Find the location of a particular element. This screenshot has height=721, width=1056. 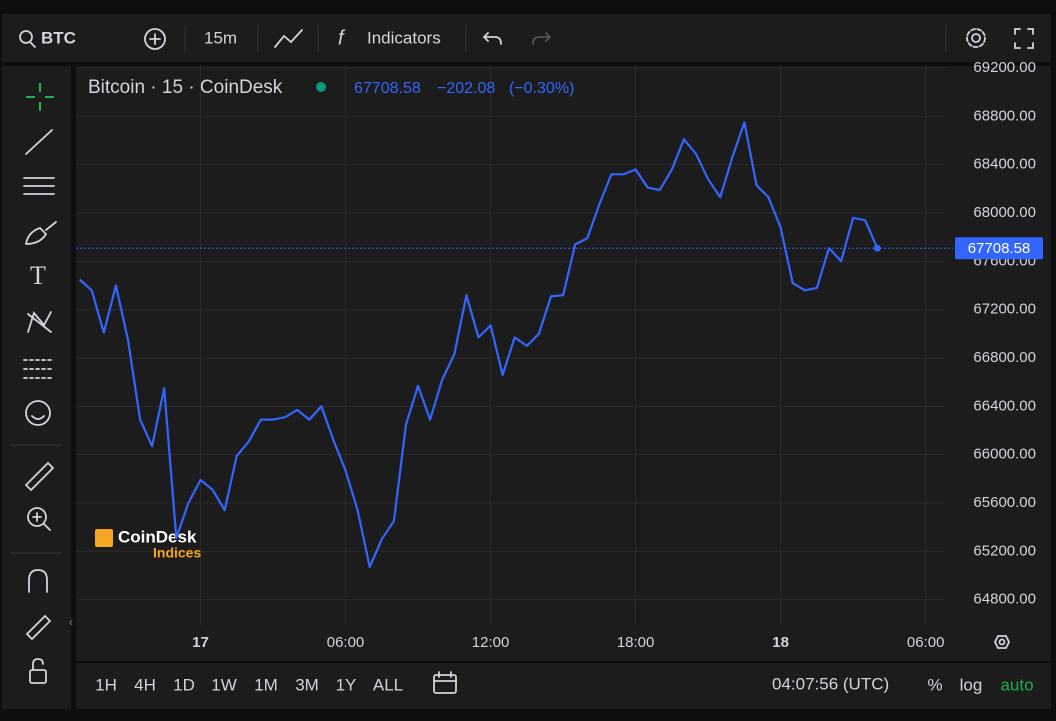

indicators: Indicators is located at coordinates (404, 37).